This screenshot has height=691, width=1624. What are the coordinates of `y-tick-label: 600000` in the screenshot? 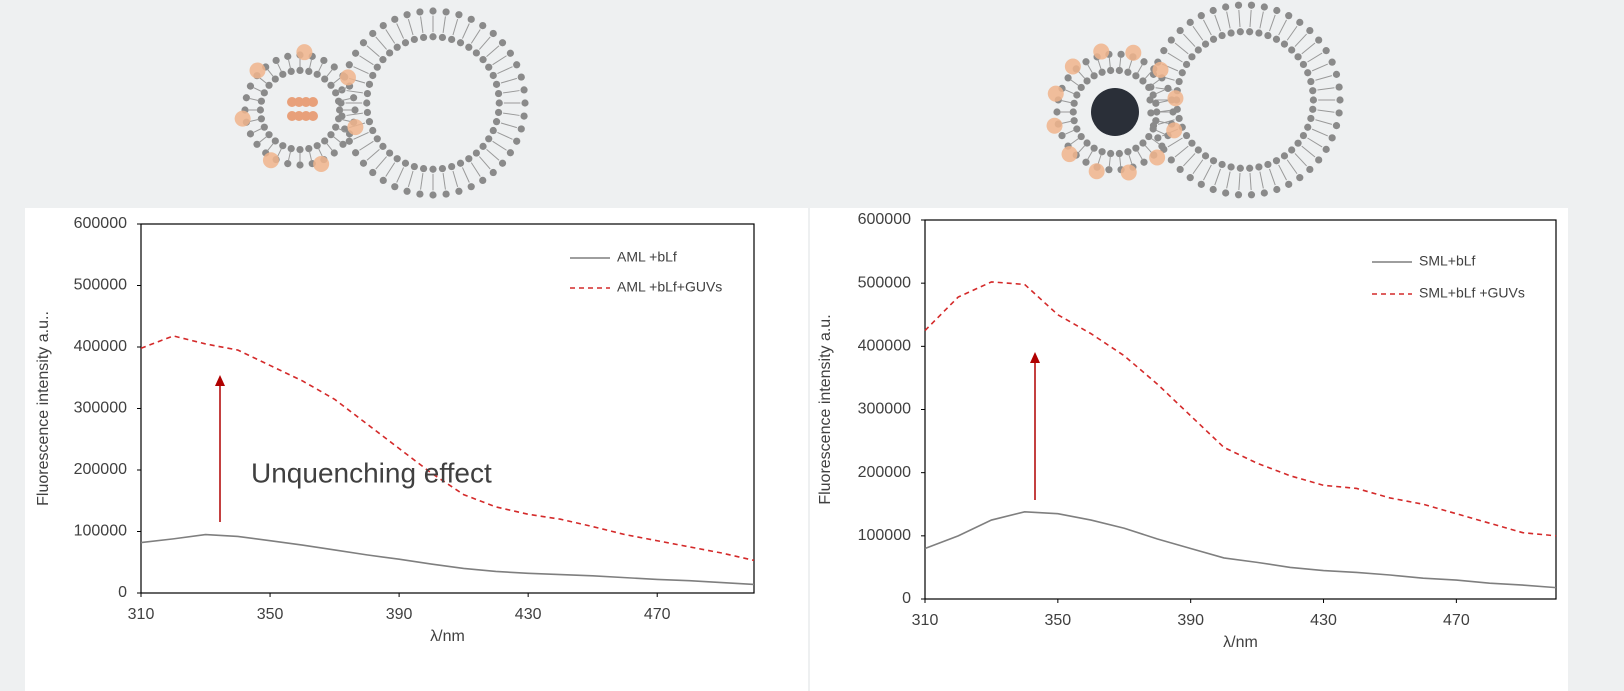 It's located at (884, 219).